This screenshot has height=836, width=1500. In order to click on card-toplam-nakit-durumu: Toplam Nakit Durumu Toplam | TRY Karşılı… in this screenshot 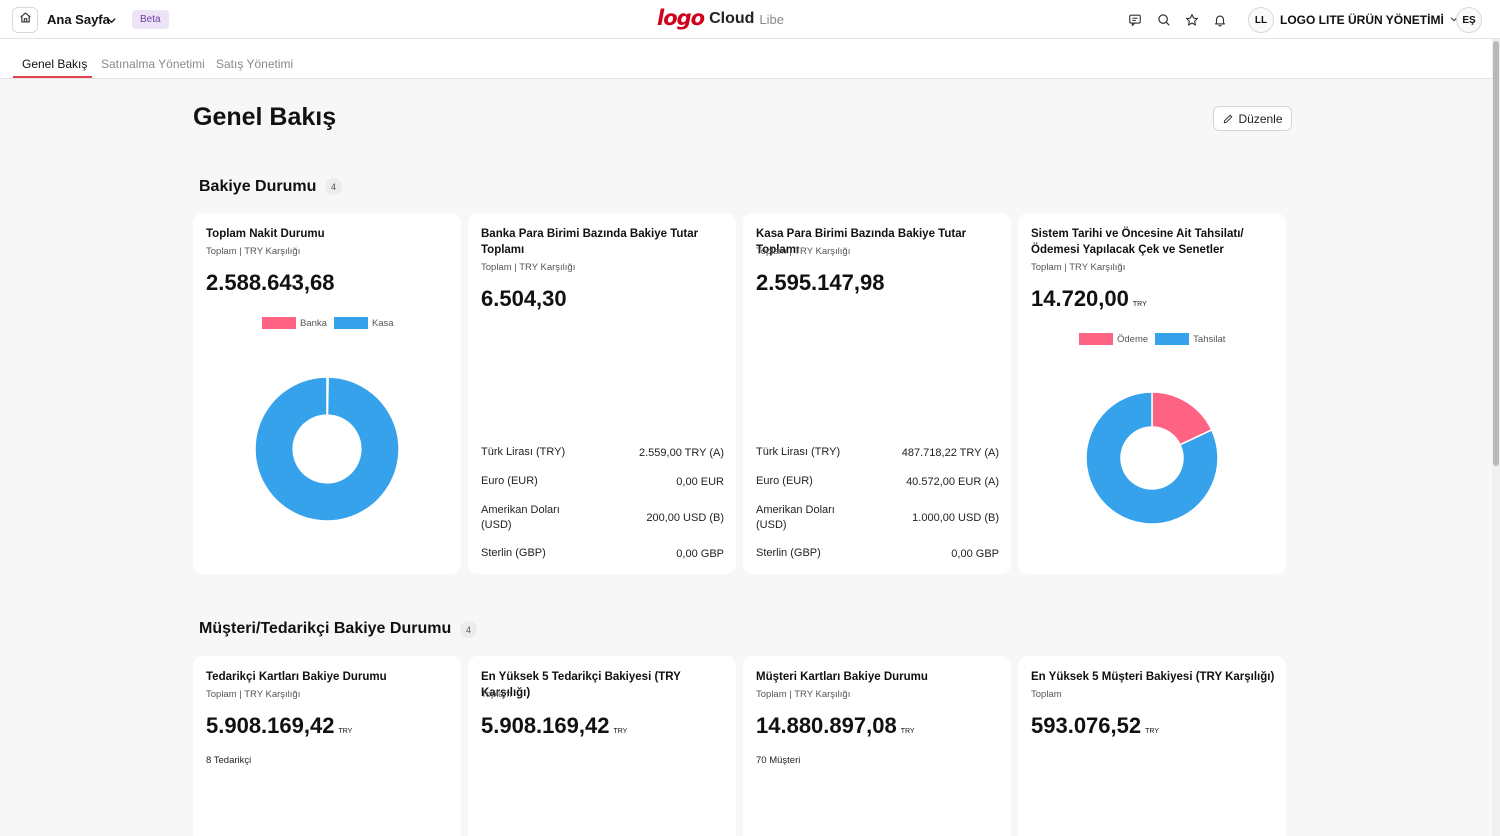, I will do `click(327, 393)`.